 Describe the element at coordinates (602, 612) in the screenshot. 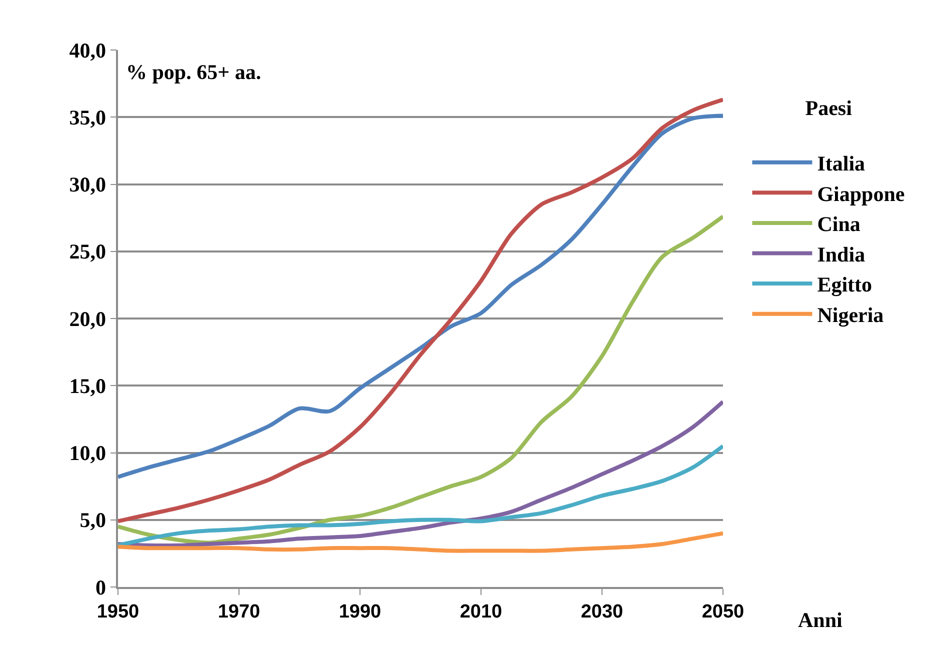

I see `x-tick-label: 2030` at that location.